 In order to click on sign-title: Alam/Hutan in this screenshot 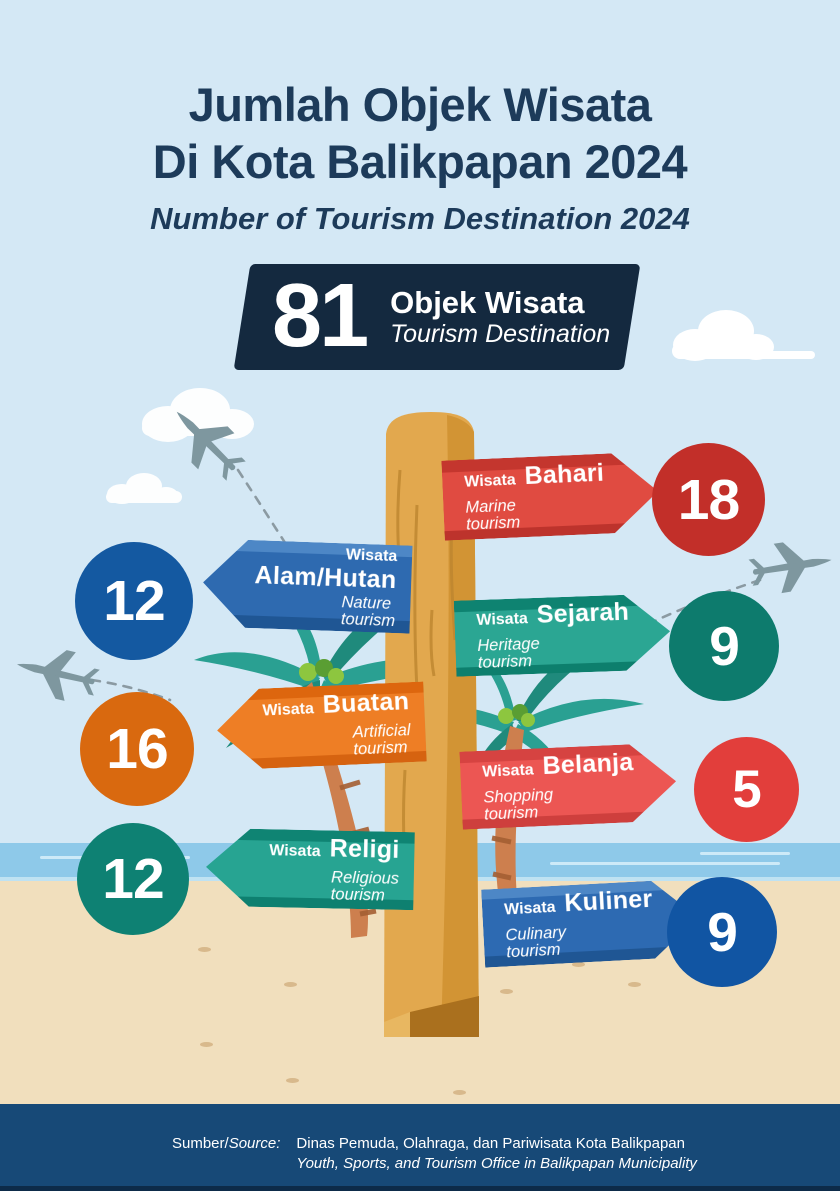, I will do `click(325, 578)`.